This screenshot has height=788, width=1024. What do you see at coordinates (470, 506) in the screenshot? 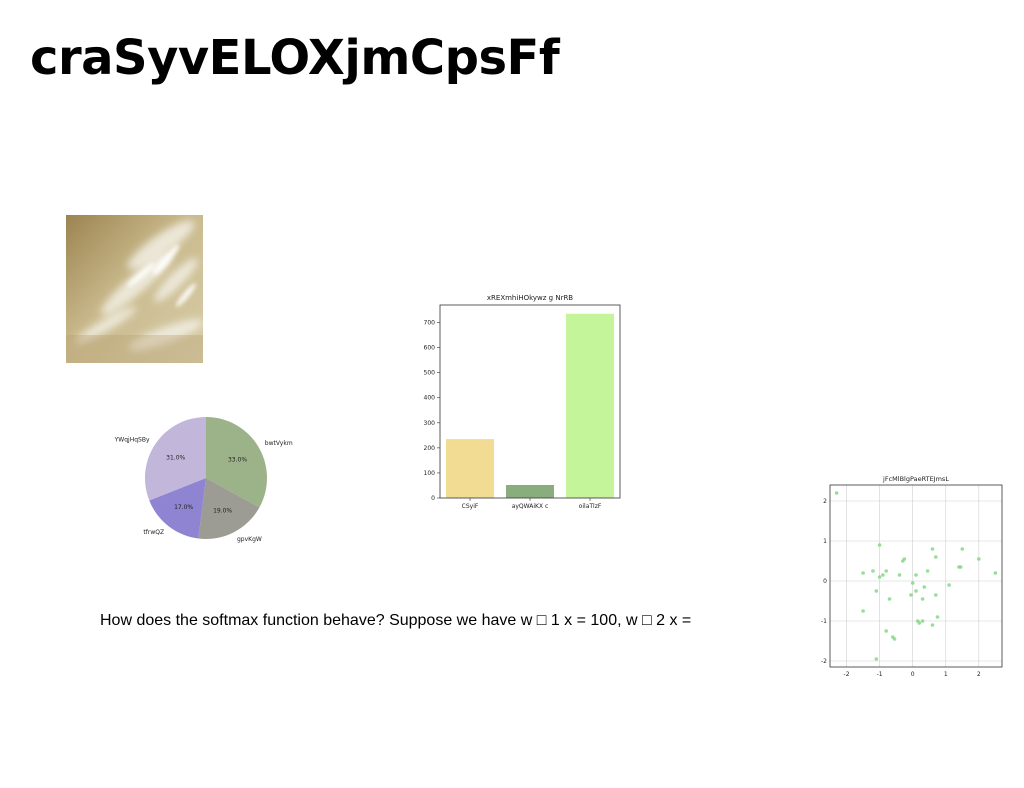
I see `bar-x-tick-label: CSyiF` at bounding box center [470, 506].